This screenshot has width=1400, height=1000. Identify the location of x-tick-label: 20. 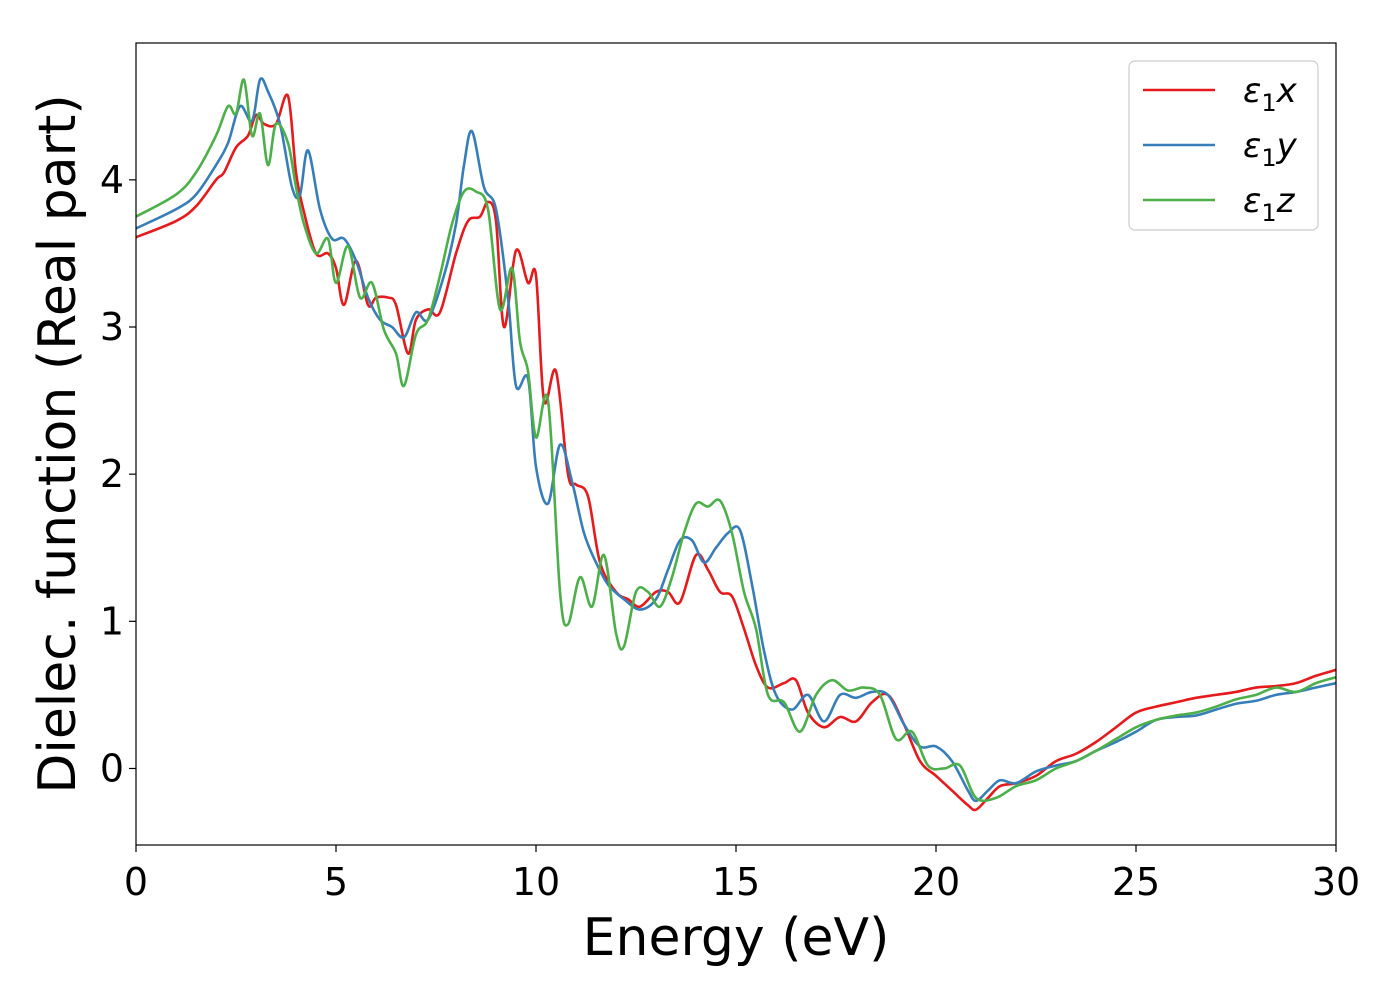
(936, 882).